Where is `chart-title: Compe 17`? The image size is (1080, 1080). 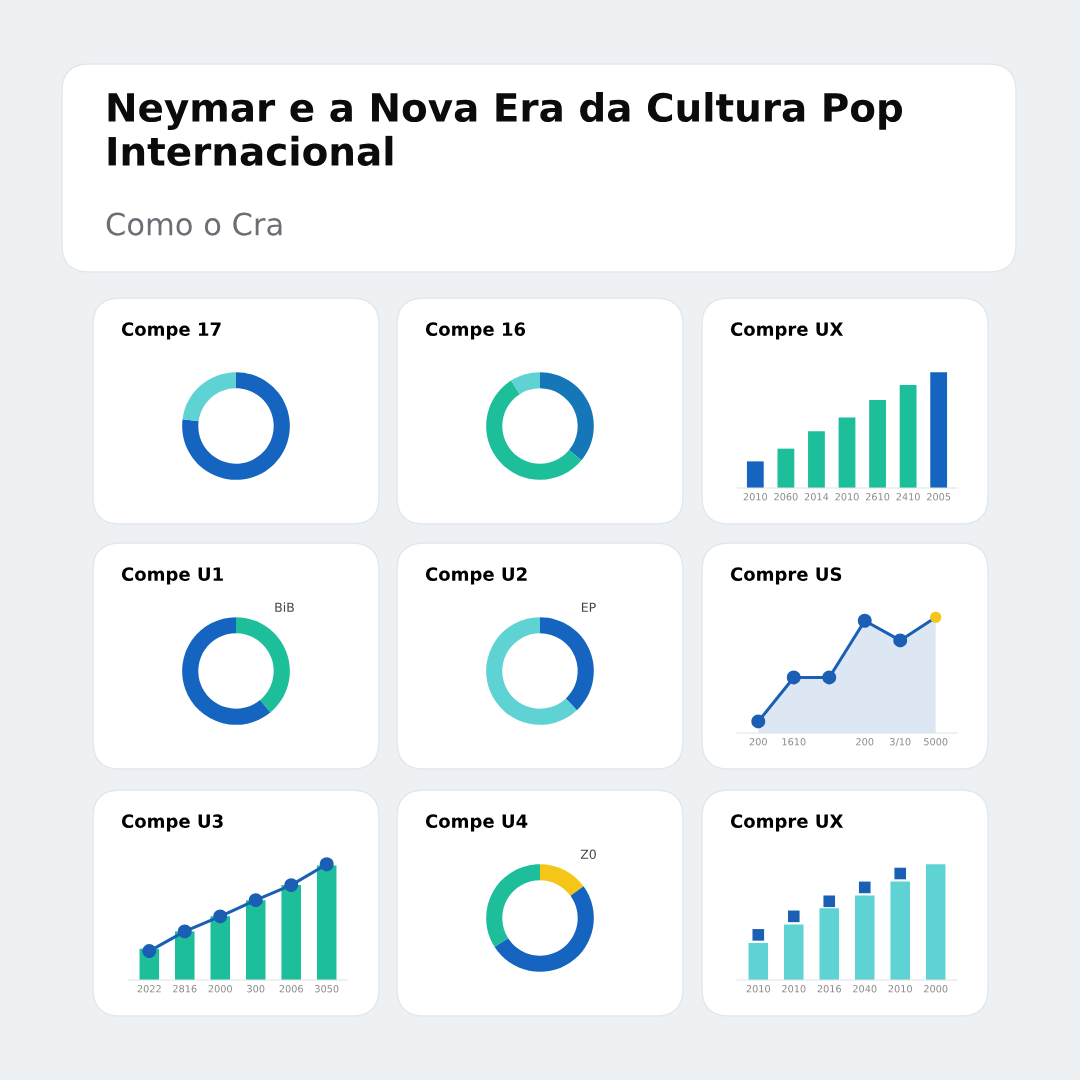
chart-title: Compe 17 is located at coordinates (171, 331).